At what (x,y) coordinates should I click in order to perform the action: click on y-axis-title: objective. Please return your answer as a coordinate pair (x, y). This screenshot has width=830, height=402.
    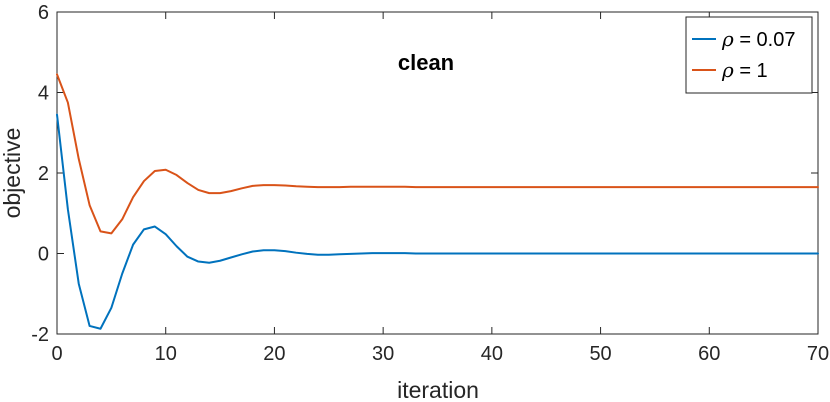
    Looking at the image, I should click on (12, 173).